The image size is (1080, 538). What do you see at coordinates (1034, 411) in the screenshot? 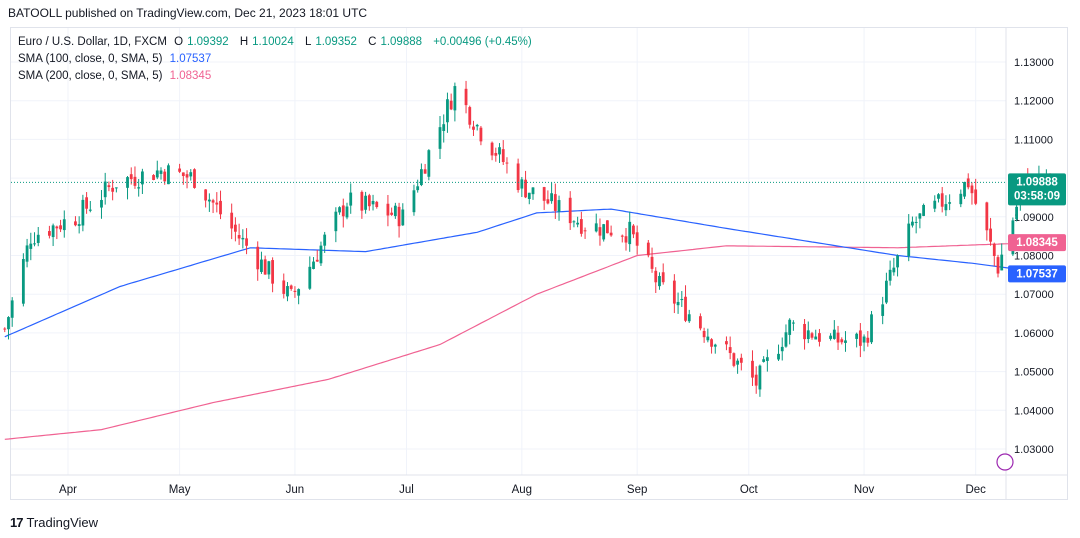
I see `y-tick-label: 1.04000` at bounding box center [1034, 411].